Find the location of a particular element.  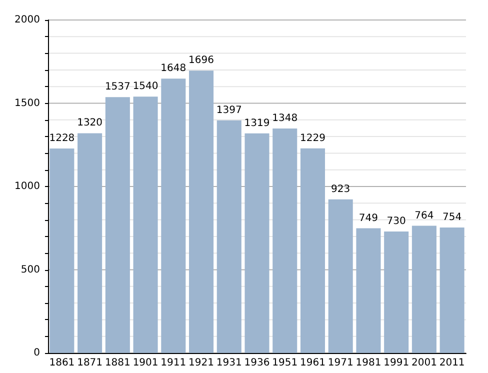

y-tick-label: 1000 is located at coordinates (27, 186).